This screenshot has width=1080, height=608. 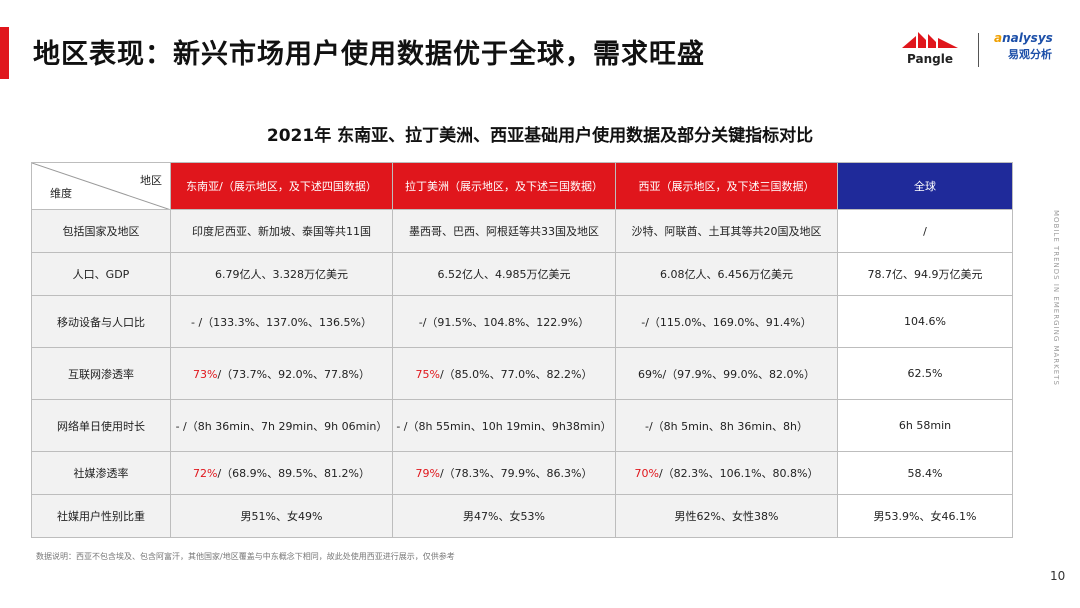 What do you see at coordinates (540, 136) in the screenshot?
I see `table-title: 2021年 东南亚、拉丁美洲、西亚基础用户使用数据及部分关键指标对比` at bounding box center [540, 136].